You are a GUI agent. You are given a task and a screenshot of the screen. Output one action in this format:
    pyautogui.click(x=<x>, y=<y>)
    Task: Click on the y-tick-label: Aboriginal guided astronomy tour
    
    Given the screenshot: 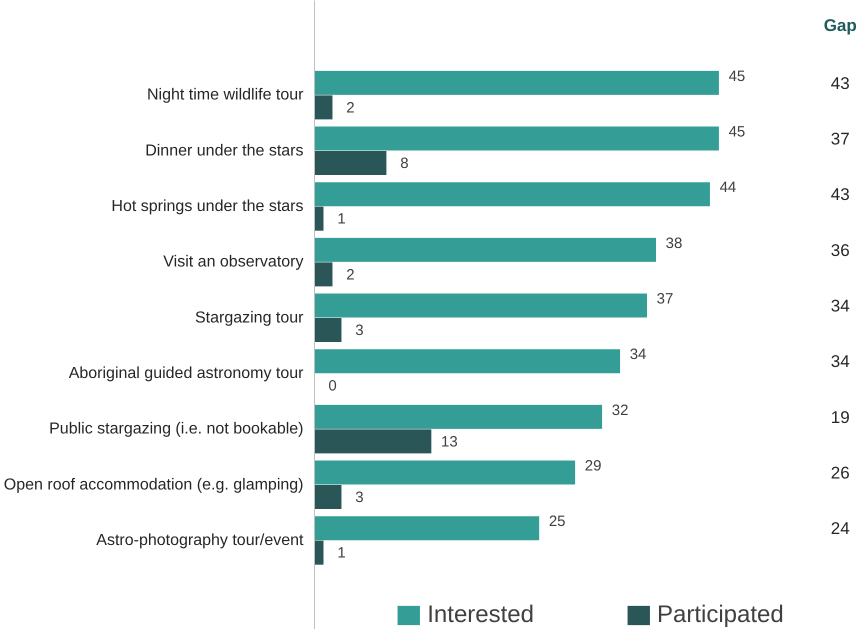 What is the action you would take?
    pyautogui.click(x=186, y=373)
    